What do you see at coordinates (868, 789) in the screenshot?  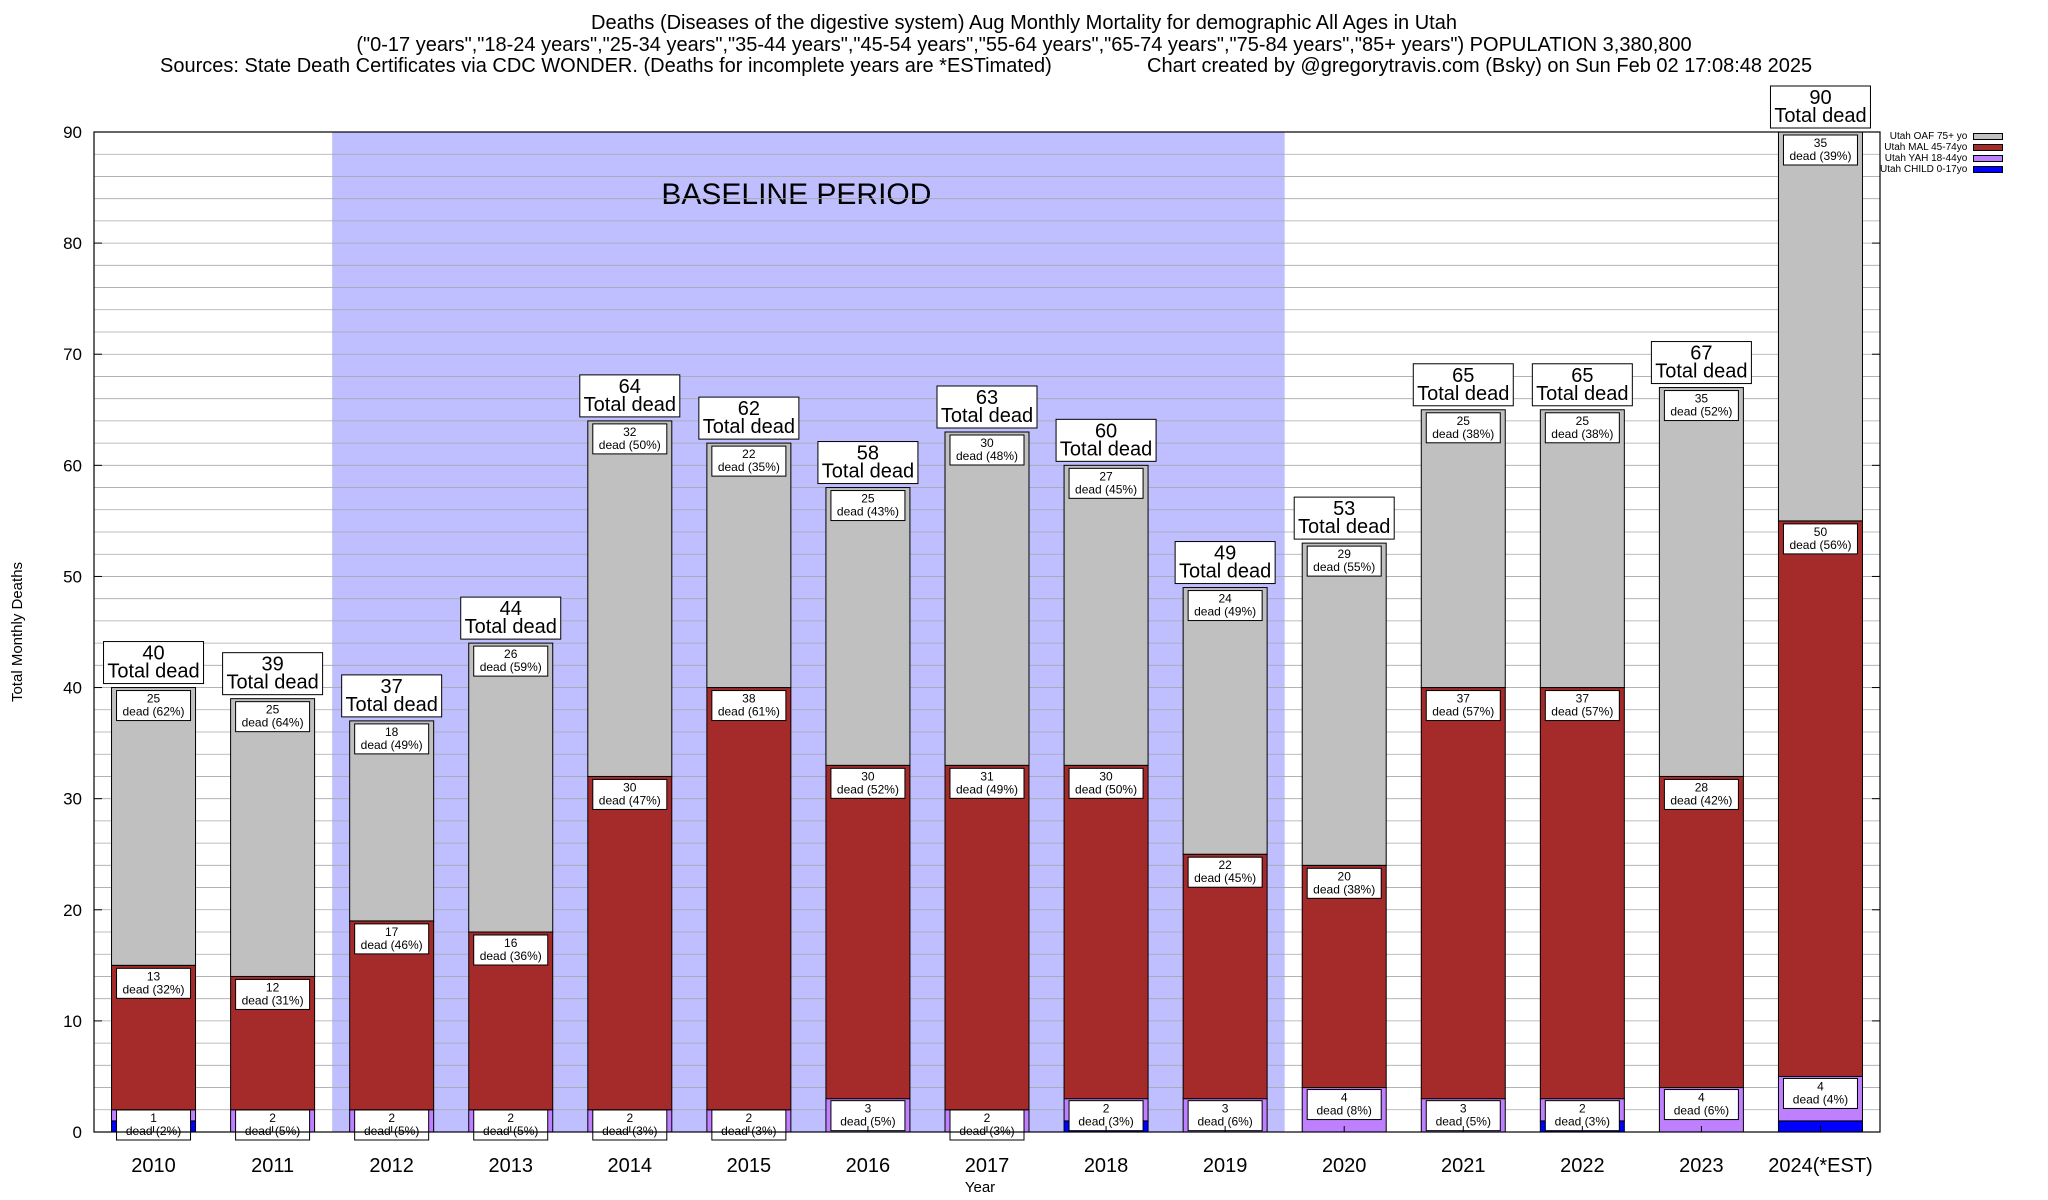 I see `segment-percent-label: dead (52%)` at bounding box center [868, 789].